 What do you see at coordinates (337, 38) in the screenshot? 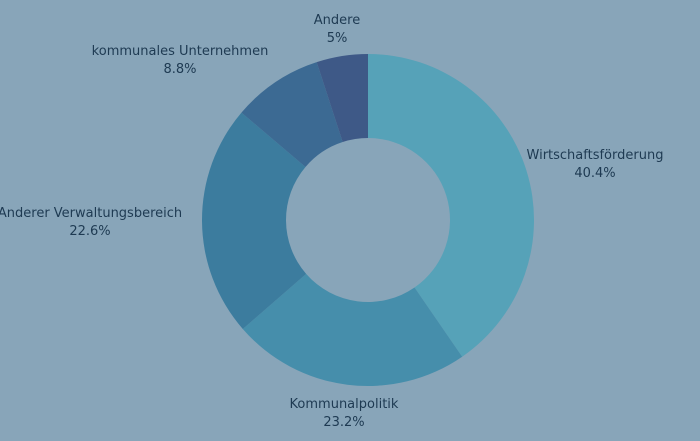
I see `slice-value-label: 5%` at bounding box center [337, 38].